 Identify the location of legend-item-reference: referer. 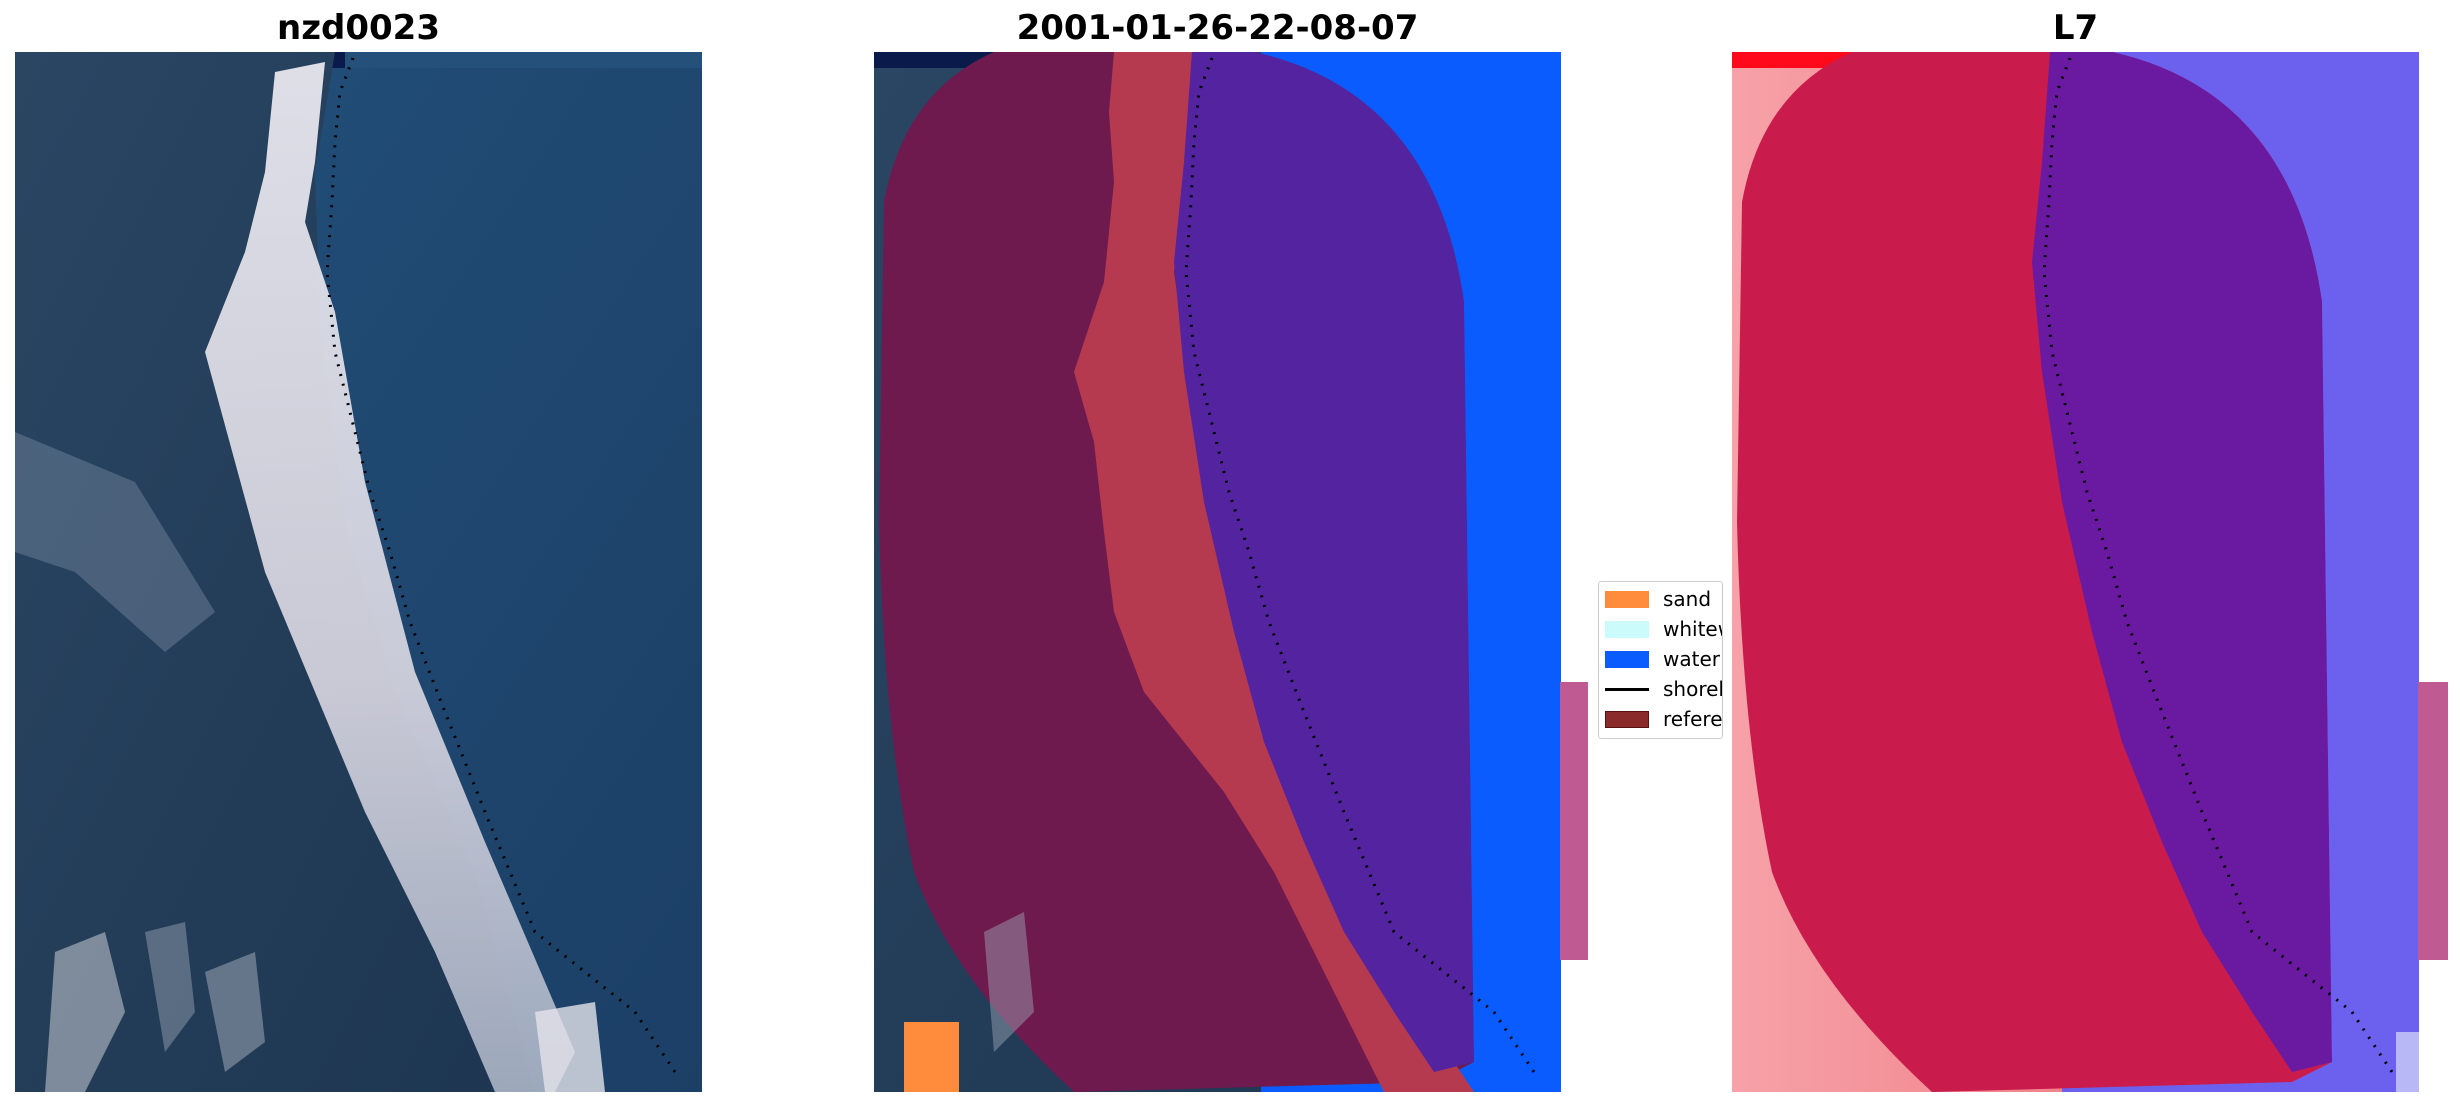
(1664, 719).